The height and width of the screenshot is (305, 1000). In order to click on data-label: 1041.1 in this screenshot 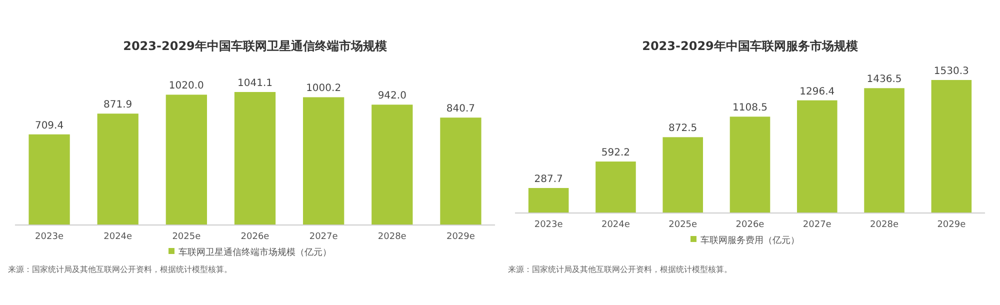, I will do `click(255, 83)`.